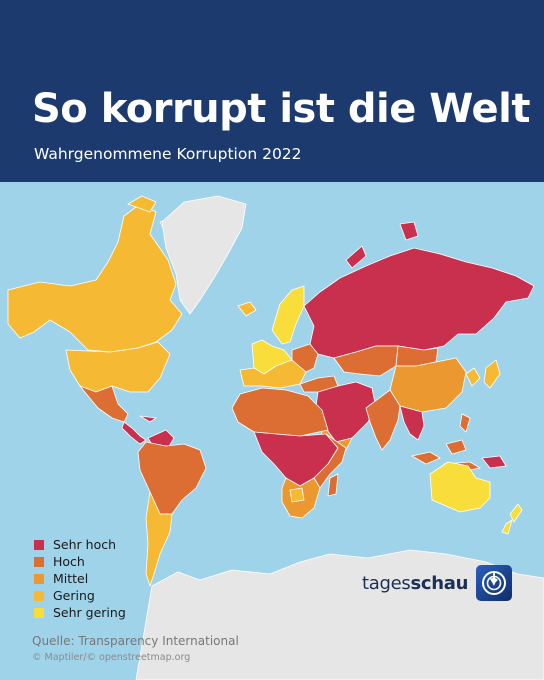 The image size is (544, 680). I want to click on region-south-asia, so click(383, 420).